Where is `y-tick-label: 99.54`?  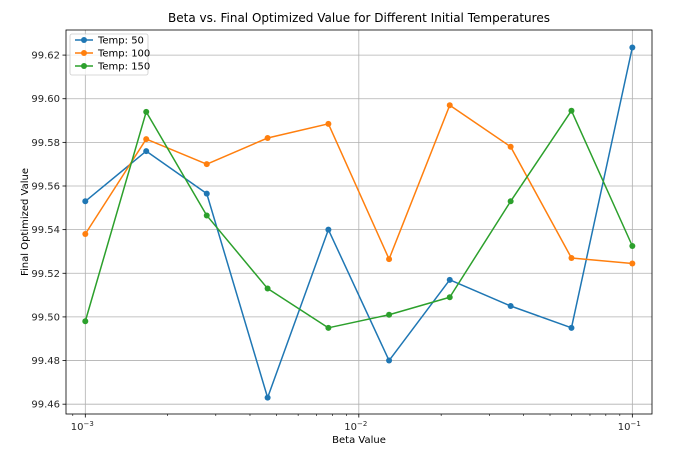
y-tick-label: 99.54 is located at coordinates (45, 230).